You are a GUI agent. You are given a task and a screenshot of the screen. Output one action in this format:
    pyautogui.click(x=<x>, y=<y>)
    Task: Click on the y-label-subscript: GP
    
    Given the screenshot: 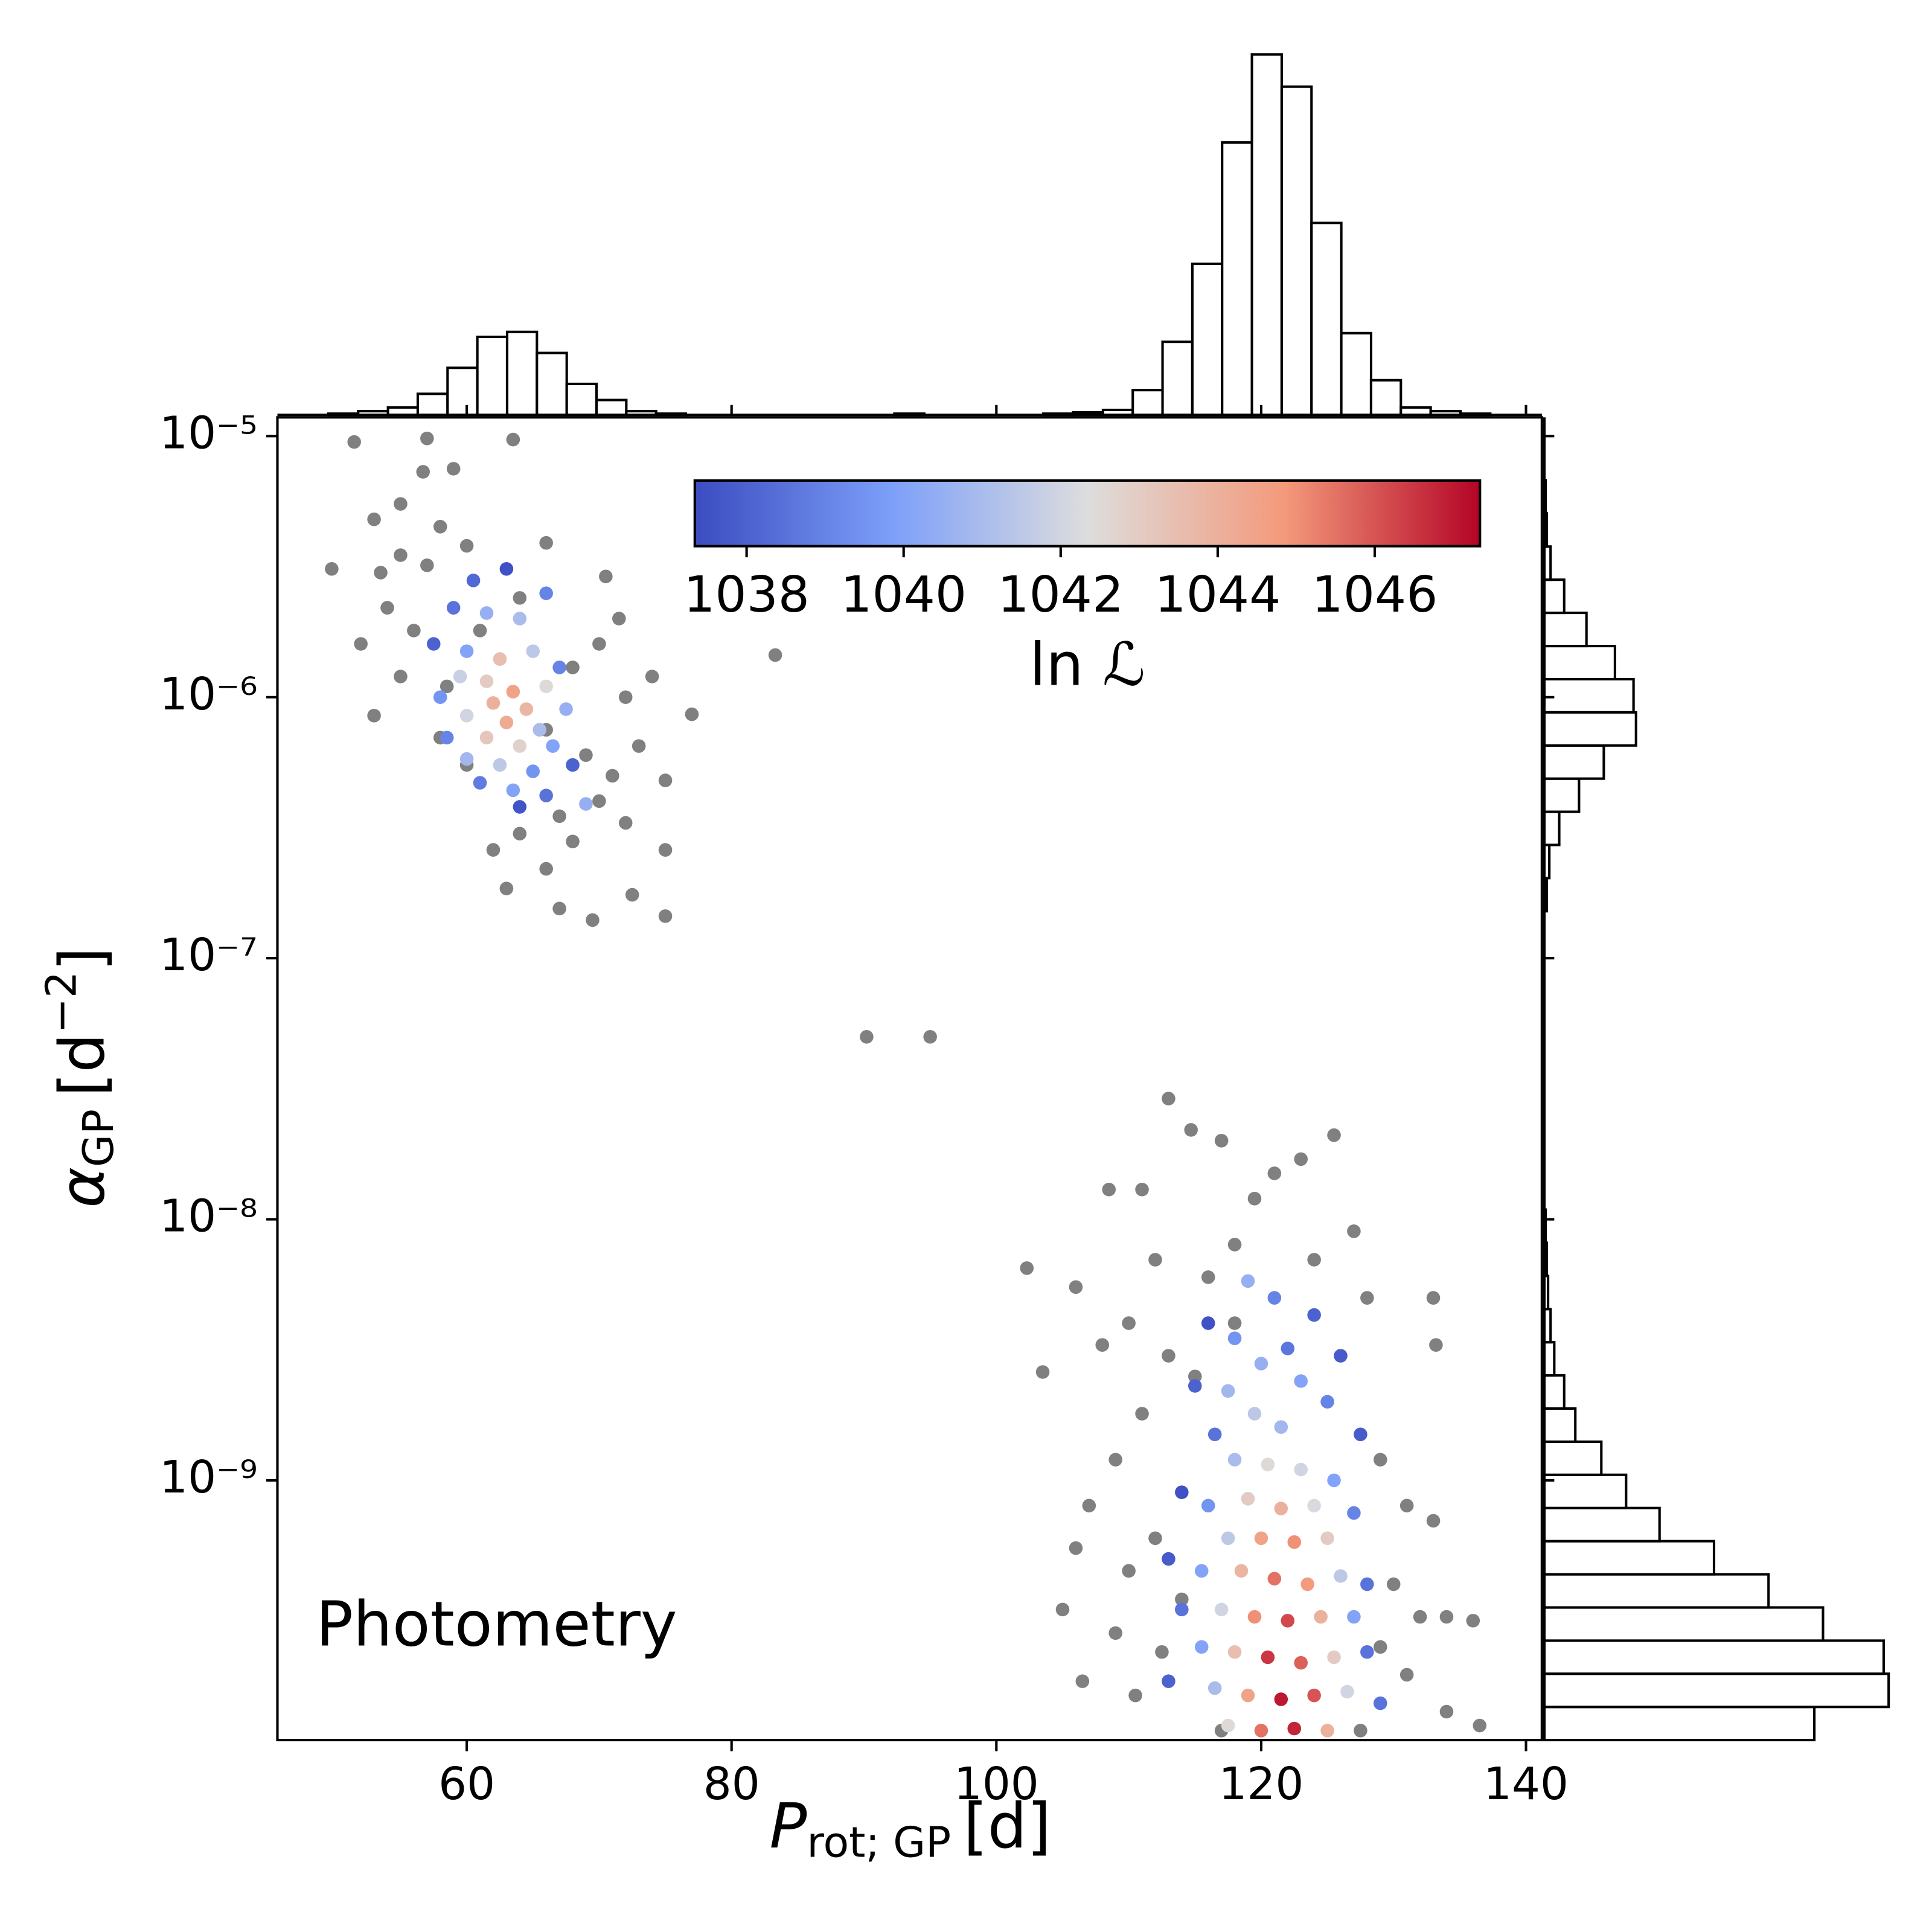 What is the action you would take?
    pyautogui.click(x=99, y=1138)
    